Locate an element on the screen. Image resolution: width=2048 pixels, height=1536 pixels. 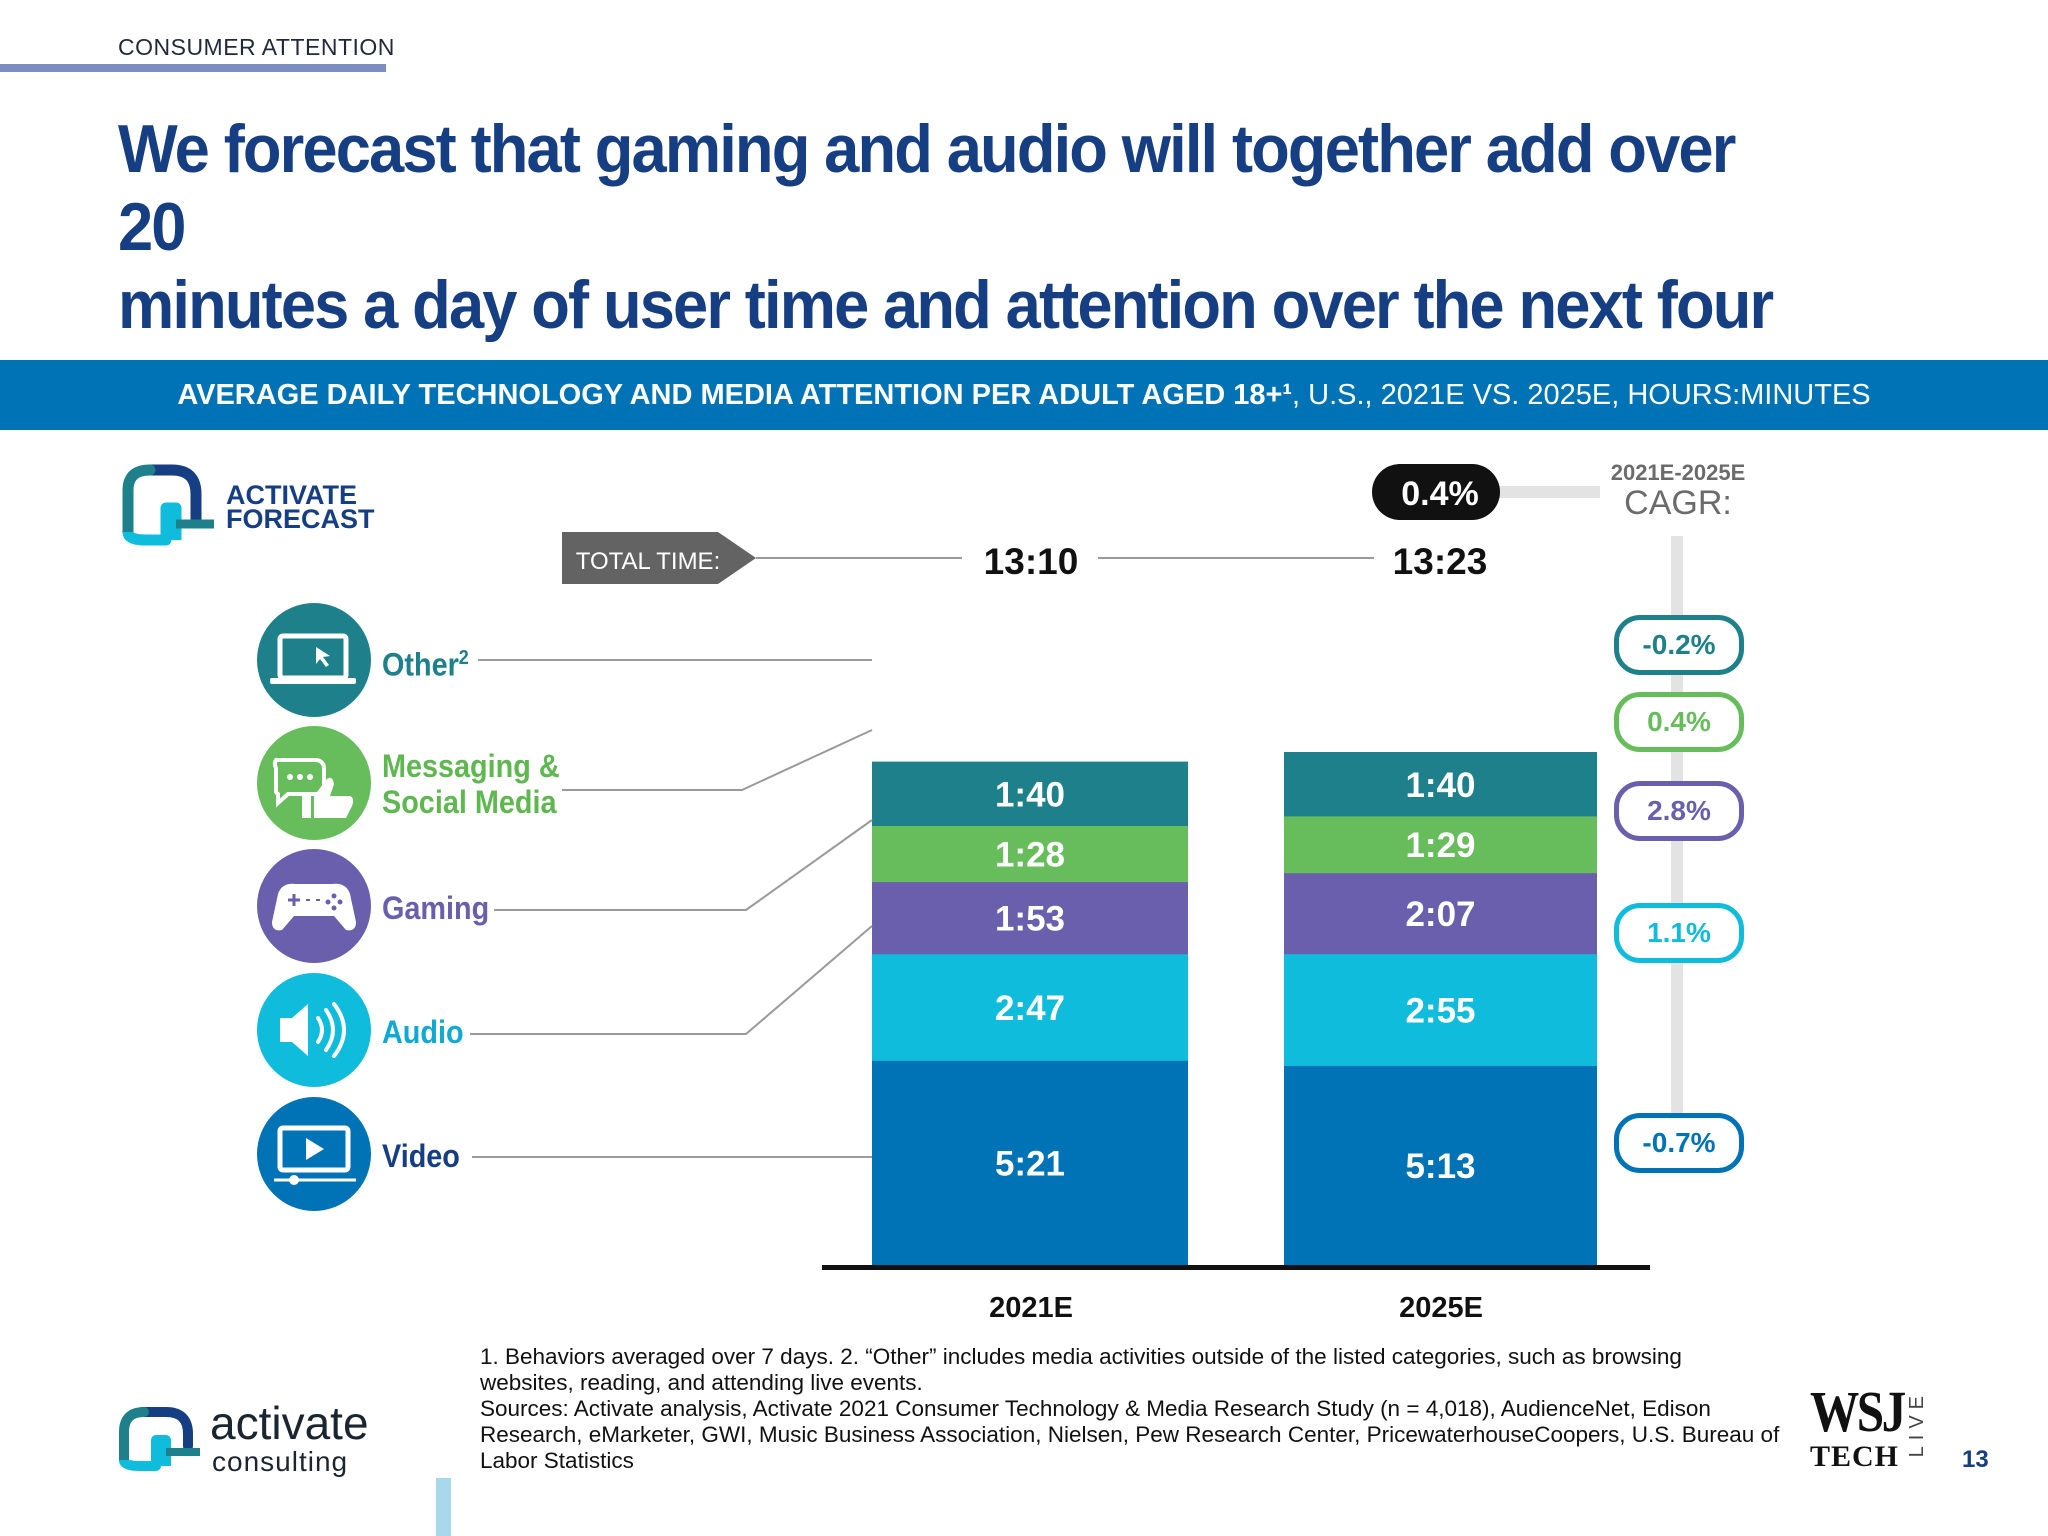
bar-label-video-2025e: 5:13 is located at coordinates (1440, 1166).